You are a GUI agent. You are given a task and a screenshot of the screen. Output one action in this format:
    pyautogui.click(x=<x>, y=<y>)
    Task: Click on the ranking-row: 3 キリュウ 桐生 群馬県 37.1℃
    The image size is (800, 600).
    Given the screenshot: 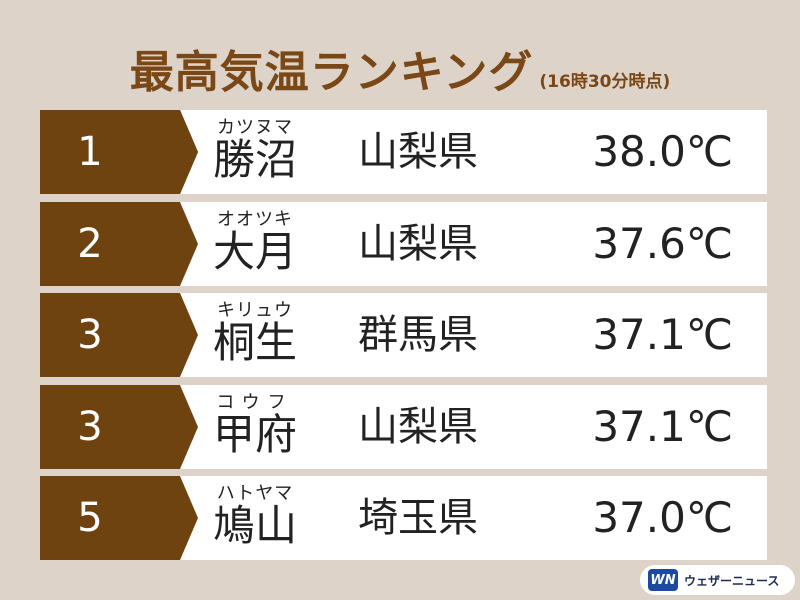 What is the action you would take?
    pyautogui.click(x=403, y=335)
    